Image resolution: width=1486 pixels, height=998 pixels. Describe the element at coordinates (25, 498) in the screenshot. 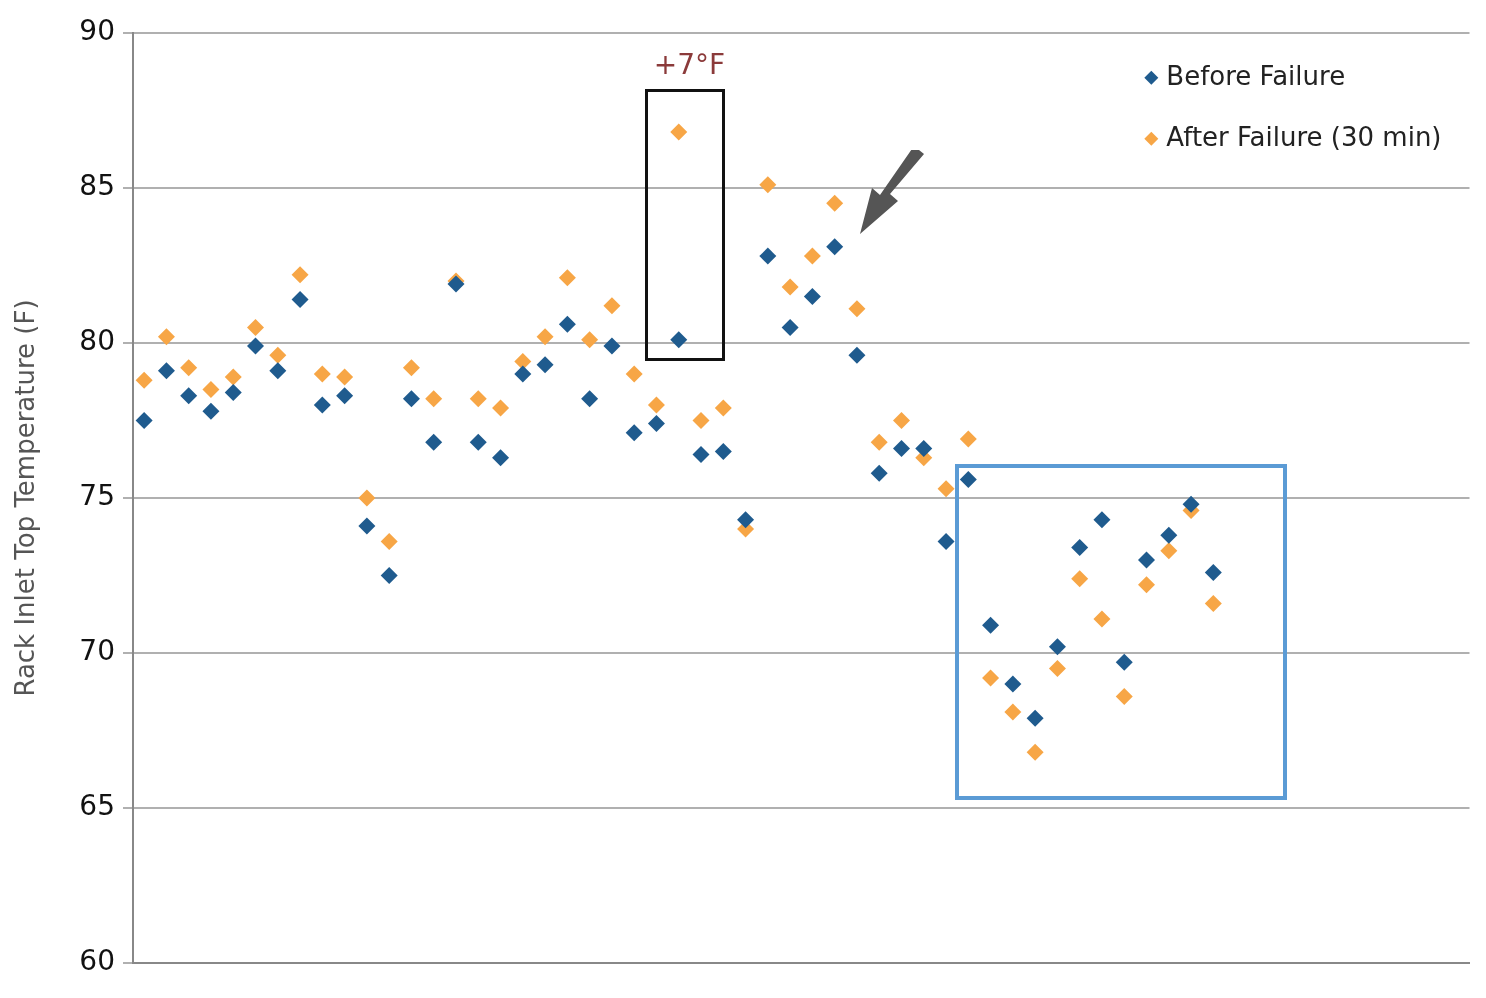

I see `y-axis-title: Rack Inlet Top Temperature (F)` at that location.